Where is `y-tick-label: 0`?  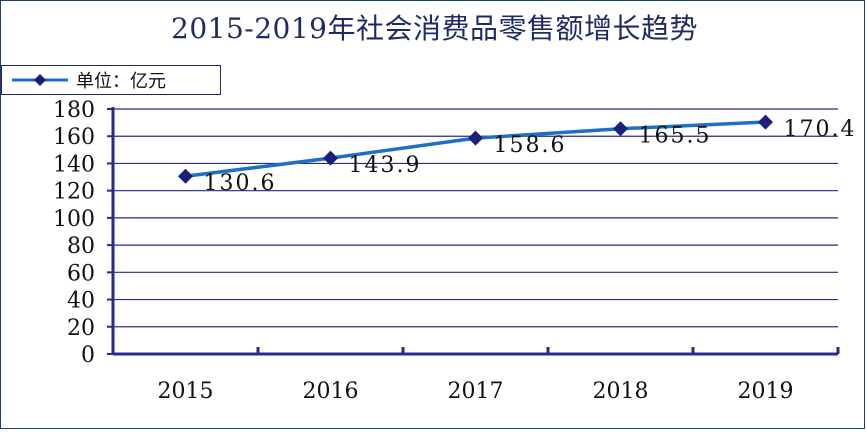
y-tick-label: 0 is located at coordinates (88, 355).